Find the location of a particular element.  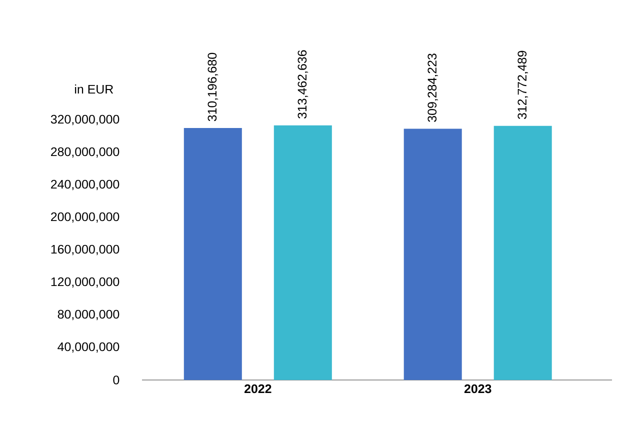

data-label: 309,284,223 is located at coordinates (433, 88).